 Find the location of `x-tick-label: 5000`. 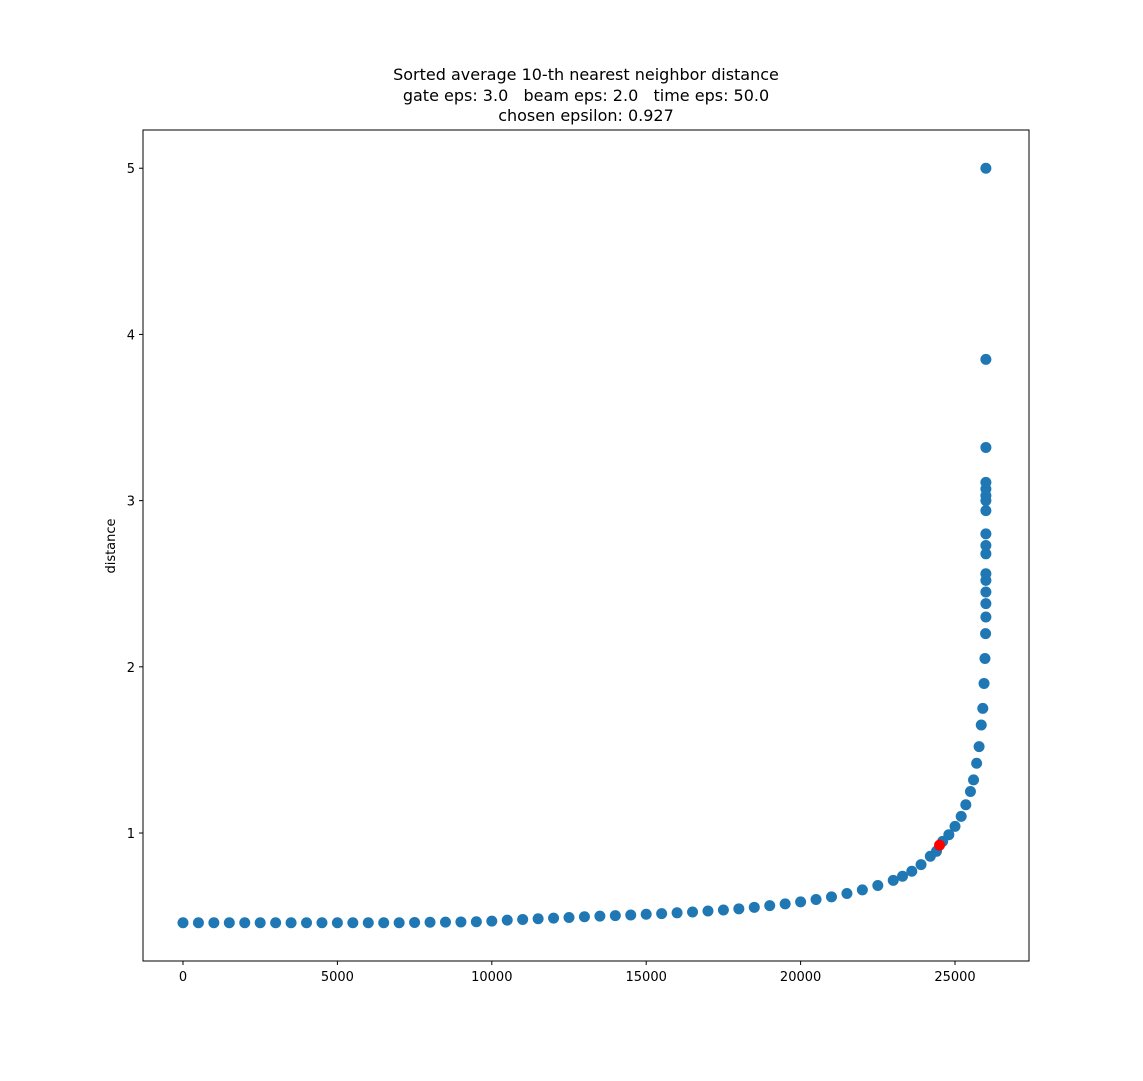

x-tick-label: 5000 is located at coordinates (337, 977).